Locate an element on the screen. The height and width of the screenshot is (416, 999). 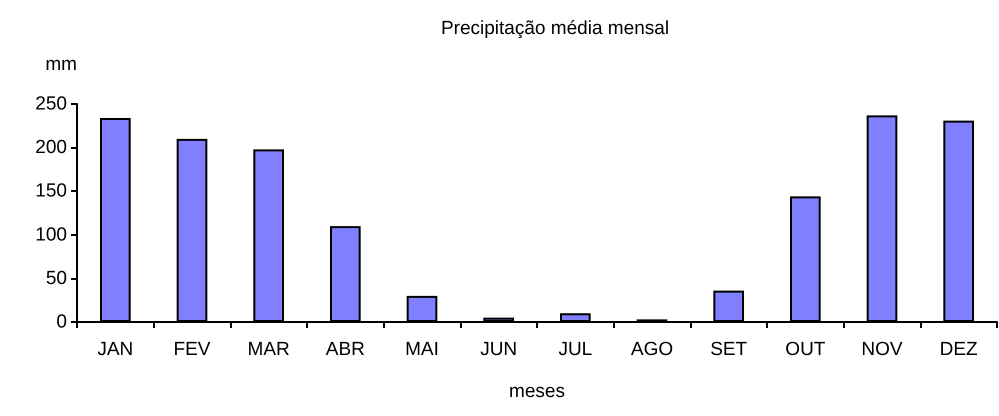
x-tick-label: JUN is located at coordinates (499, 349).